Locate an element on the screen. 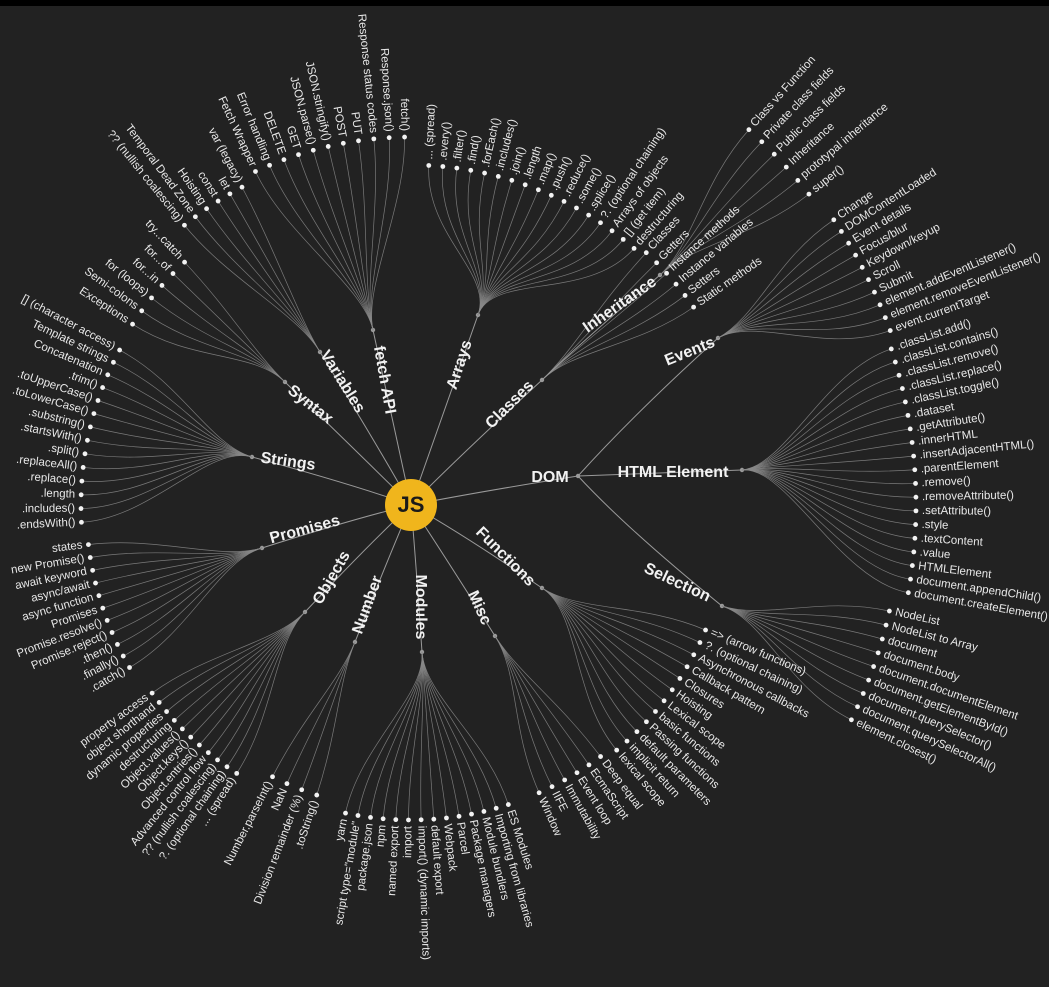 This screenshot has width=1049, height=987. leaf-label: .replace() is located at coordinates (51, 478).